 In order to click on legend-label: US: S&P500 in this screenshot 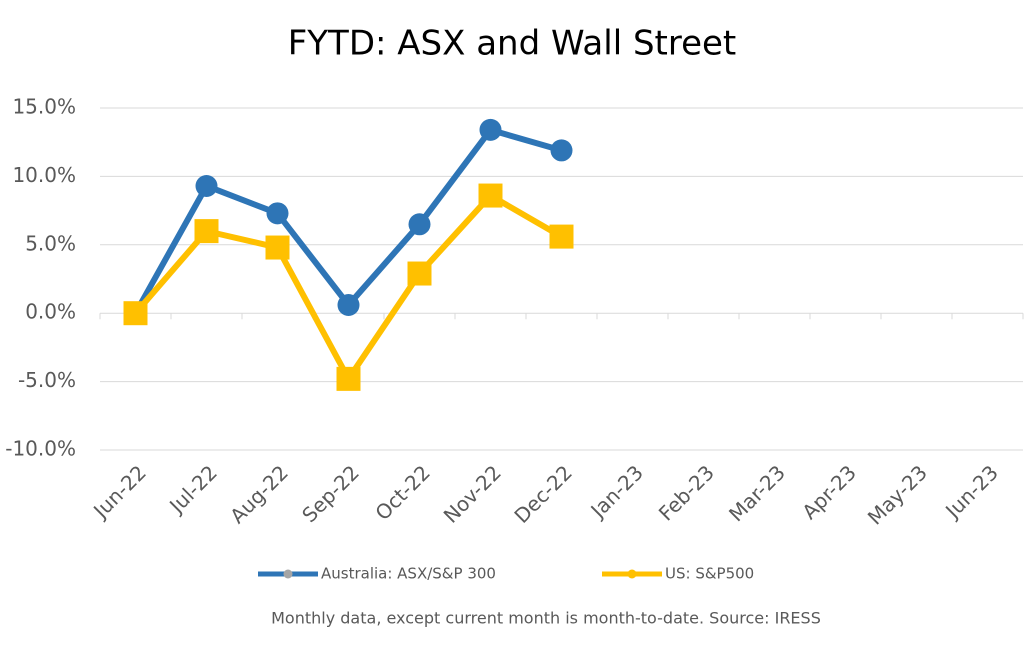, I will do `click(709, 574)`.